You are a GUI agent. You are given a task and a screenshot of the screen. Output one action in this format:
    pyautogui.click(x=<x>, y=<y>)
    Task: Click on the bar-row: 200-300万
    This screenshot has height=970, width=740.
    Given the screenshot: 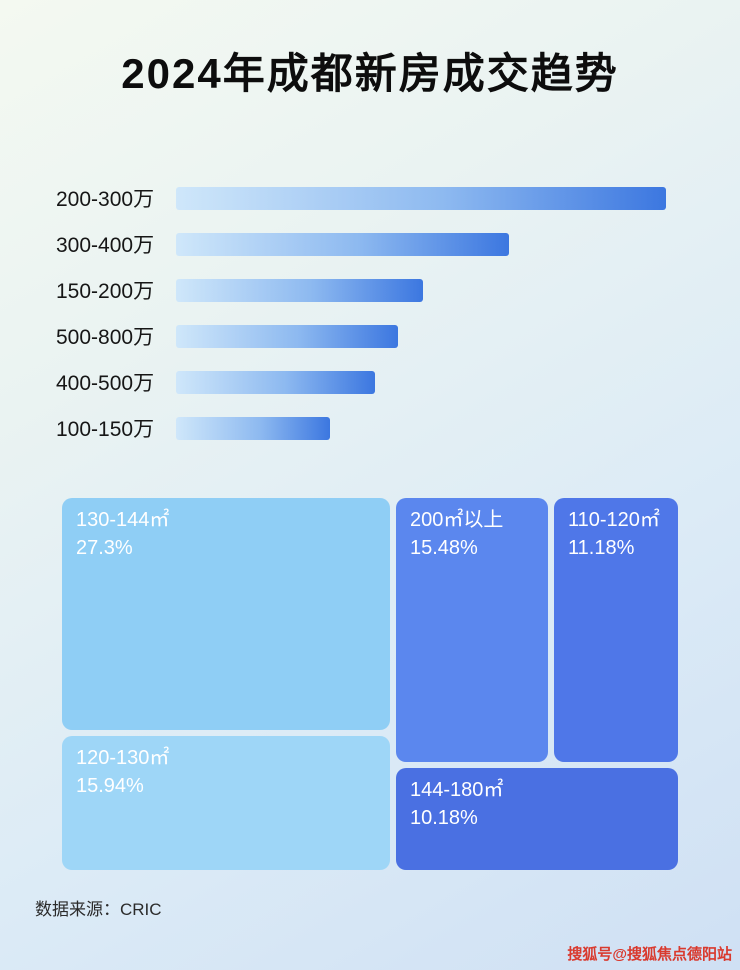 What is the action you would take?
    pyautogui.click(x=376, y=198)
    